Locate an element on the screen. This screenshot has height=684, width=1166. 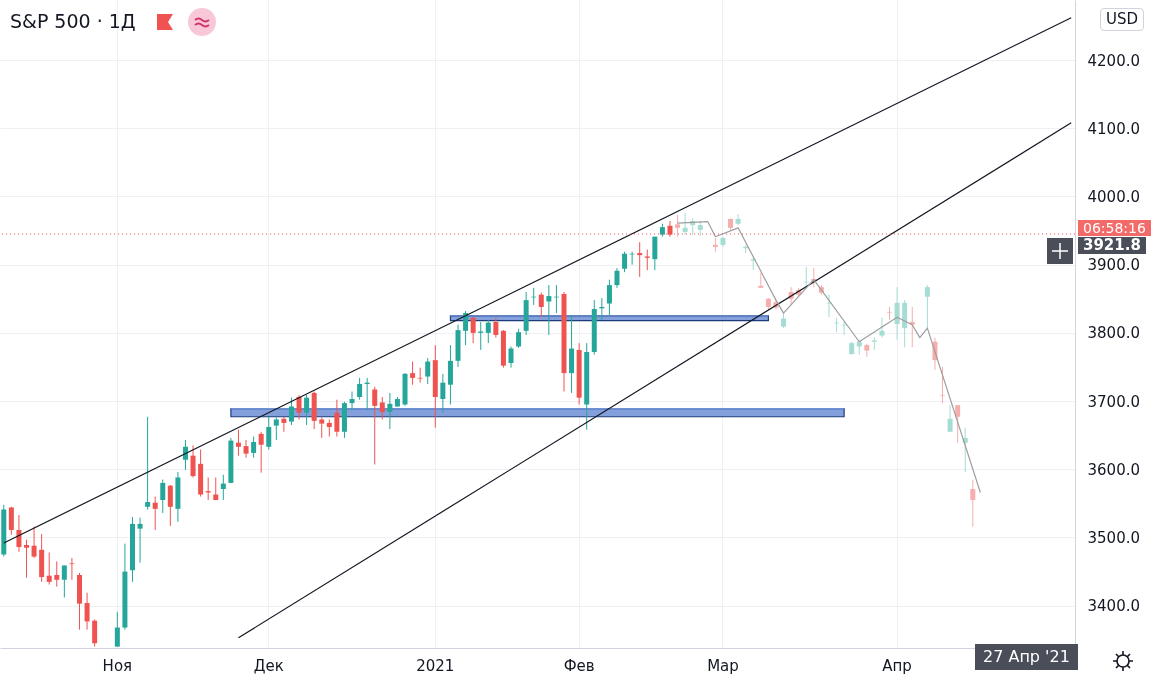
y-tick-label: 4000.0 is located at coordinates (1113, 196).